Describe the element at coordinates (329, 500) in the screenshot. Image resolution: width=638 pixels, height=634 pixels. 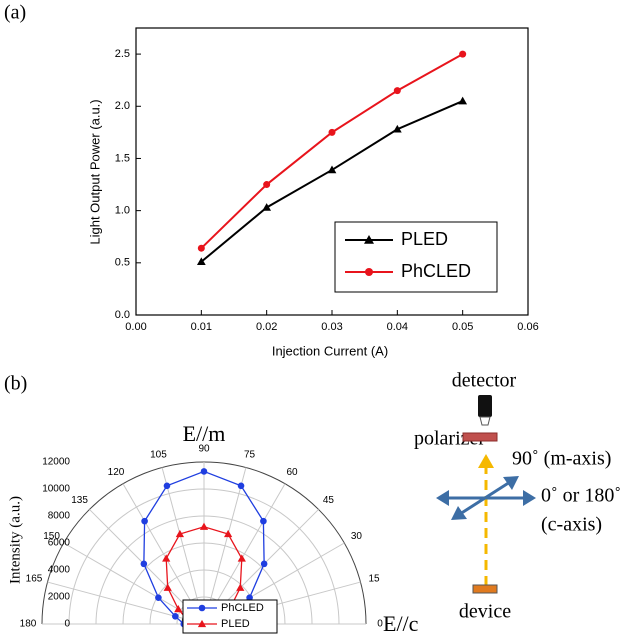
I see `theta-tick-label: 45` at that location.